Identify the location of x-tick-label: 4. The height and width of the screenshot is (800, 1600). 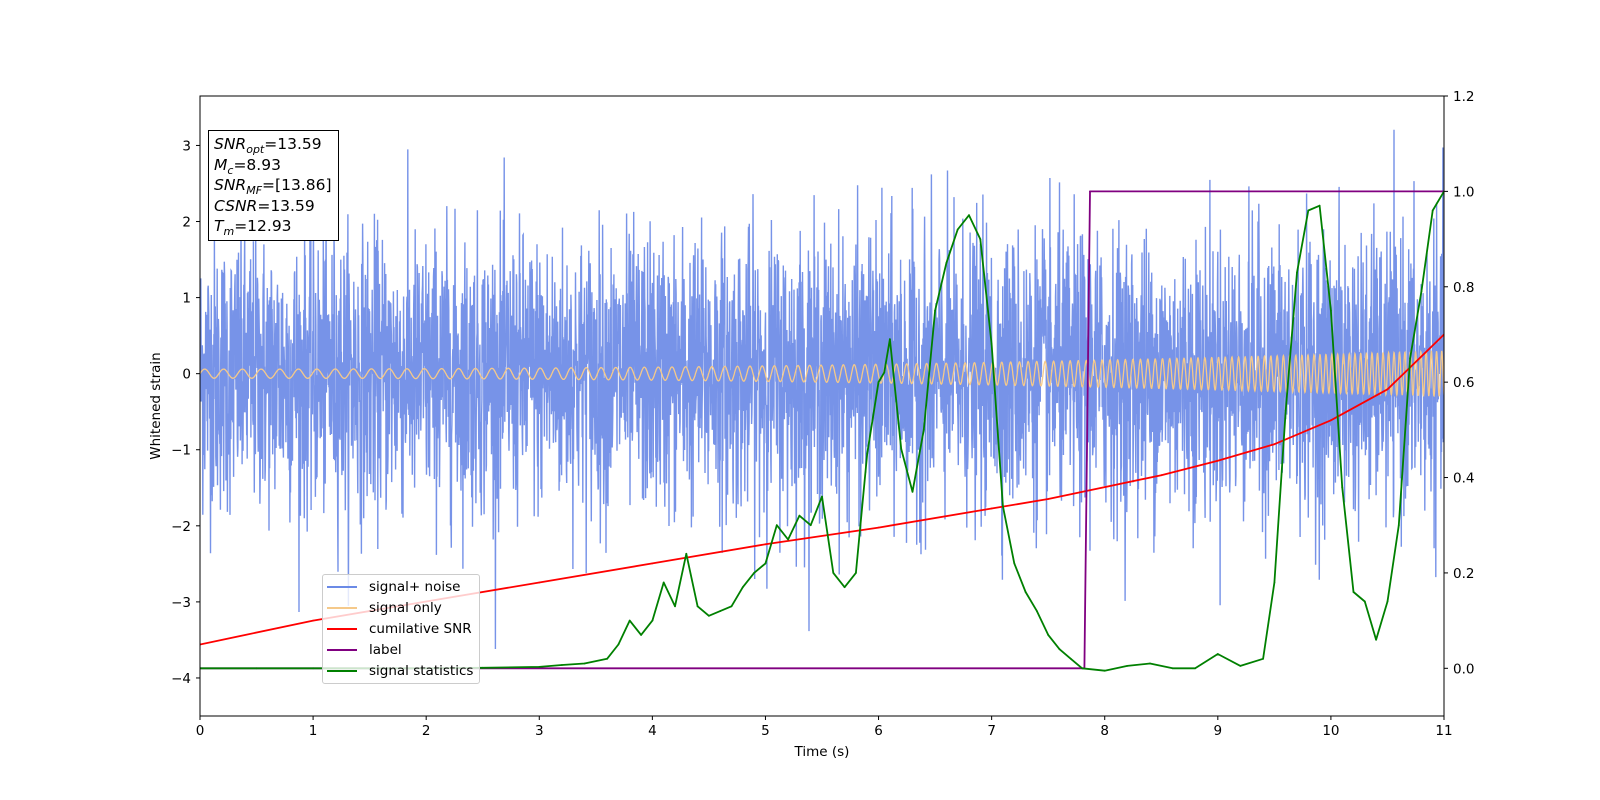
(652, 731).